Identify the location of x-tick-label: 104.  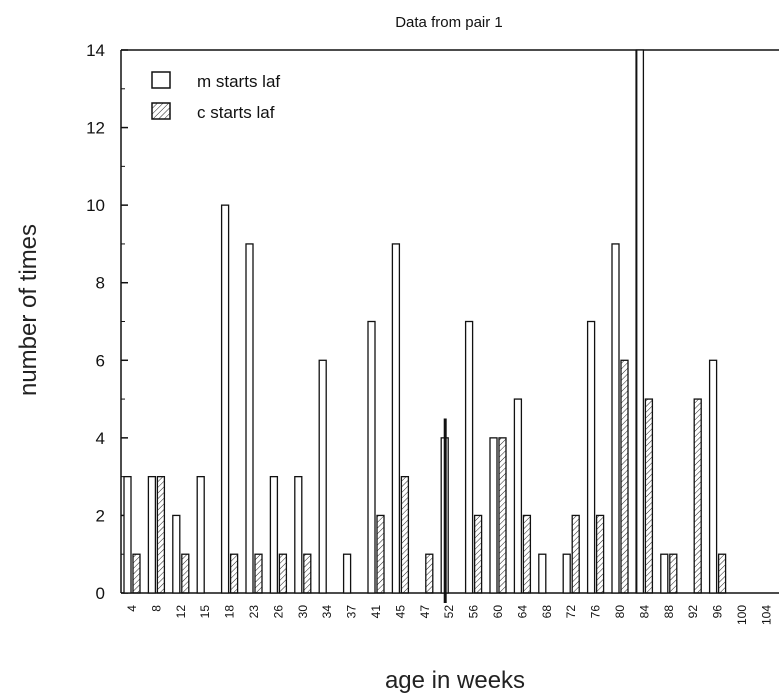
(766, 615).